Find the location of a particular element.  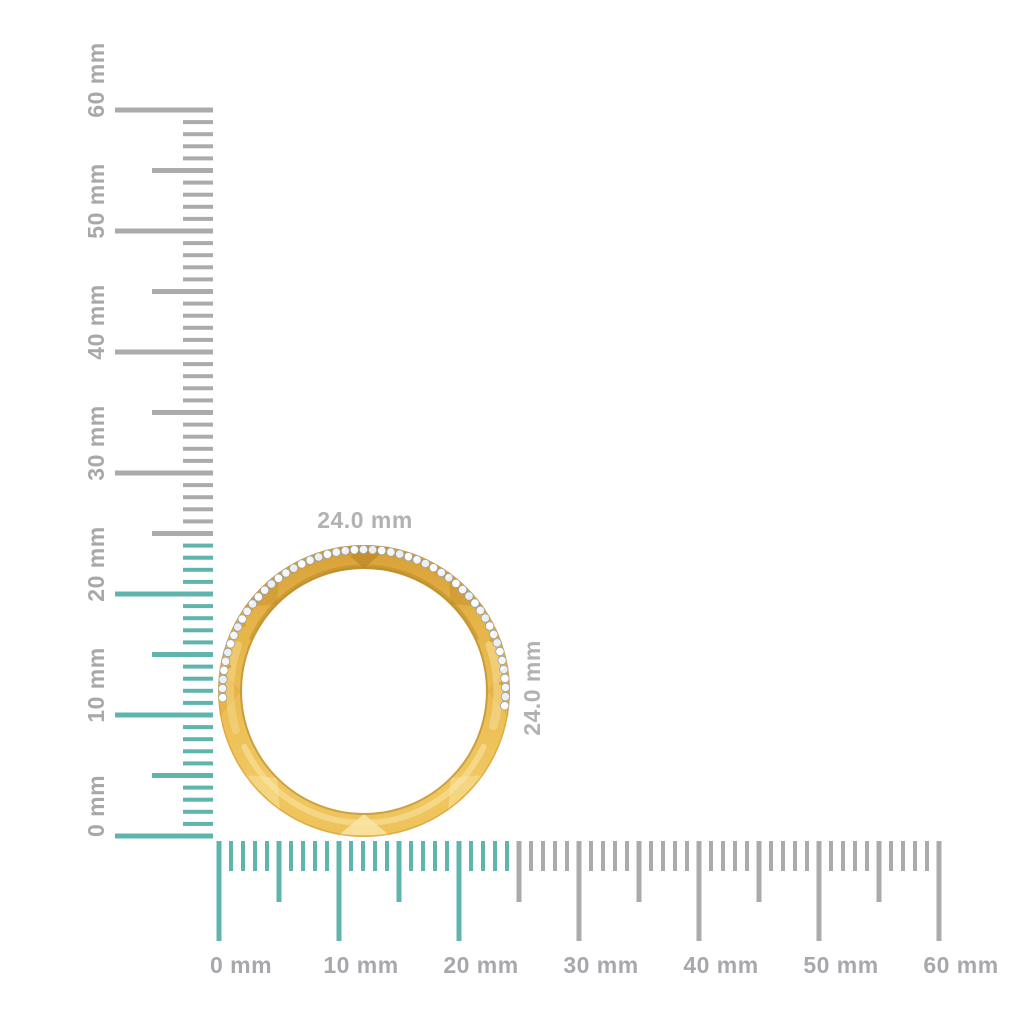

vertical-ruler-label: 0 mm is located at coordinates (96, 806).